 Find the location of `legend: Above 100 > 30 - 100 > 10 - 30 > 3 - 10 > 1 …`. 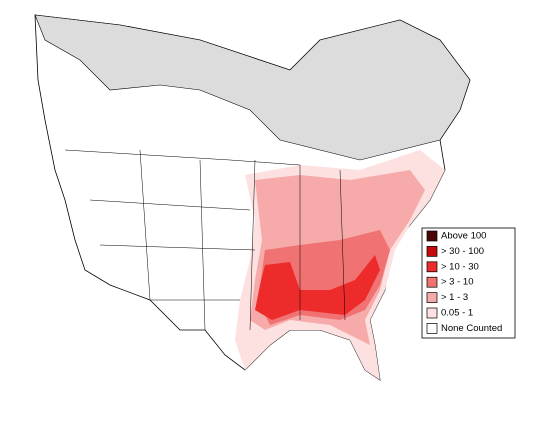

legend: Above 100 > 30 - 100 > 10 - 30 > 3 - 10 > 1 … is located at coordinates (468, 283).